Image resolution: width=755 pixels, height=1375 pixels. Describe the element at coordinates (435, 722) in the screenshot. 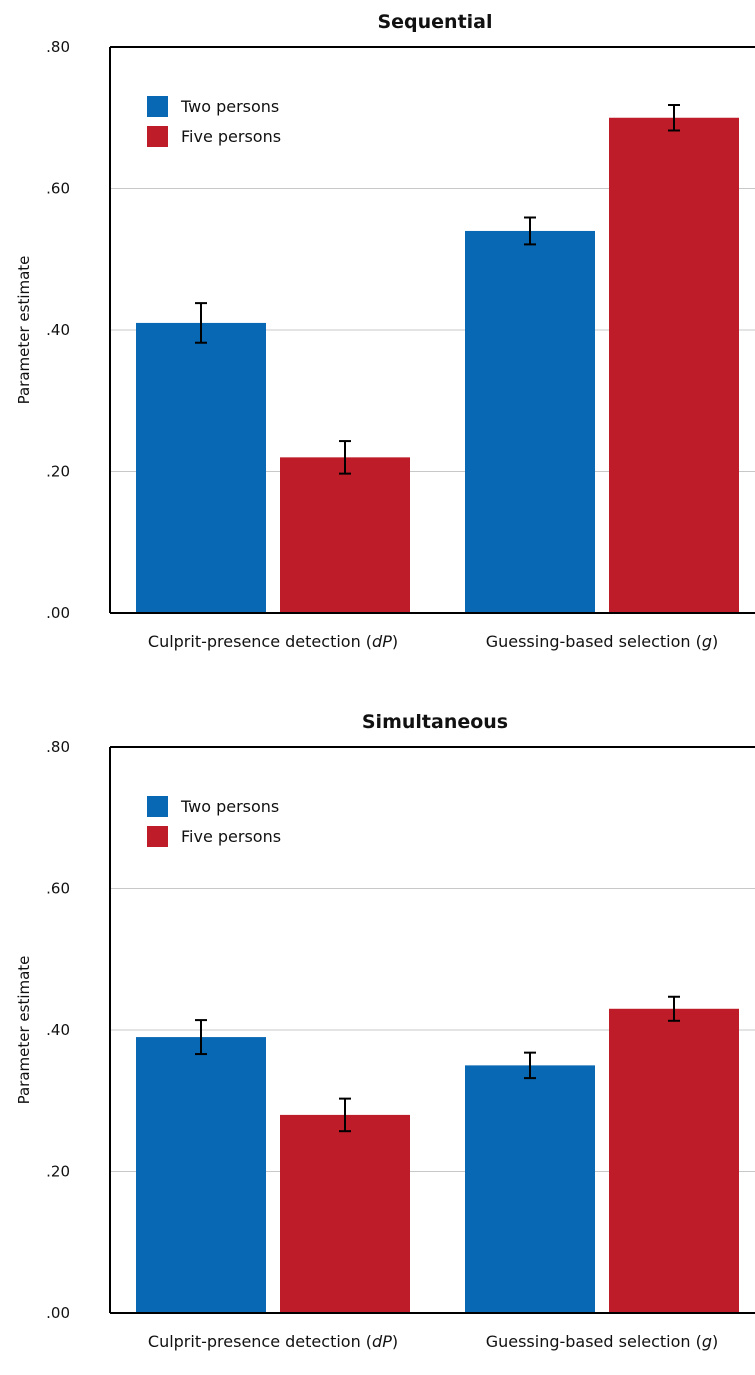

I see `chart-title: Simultaneous` at that location.